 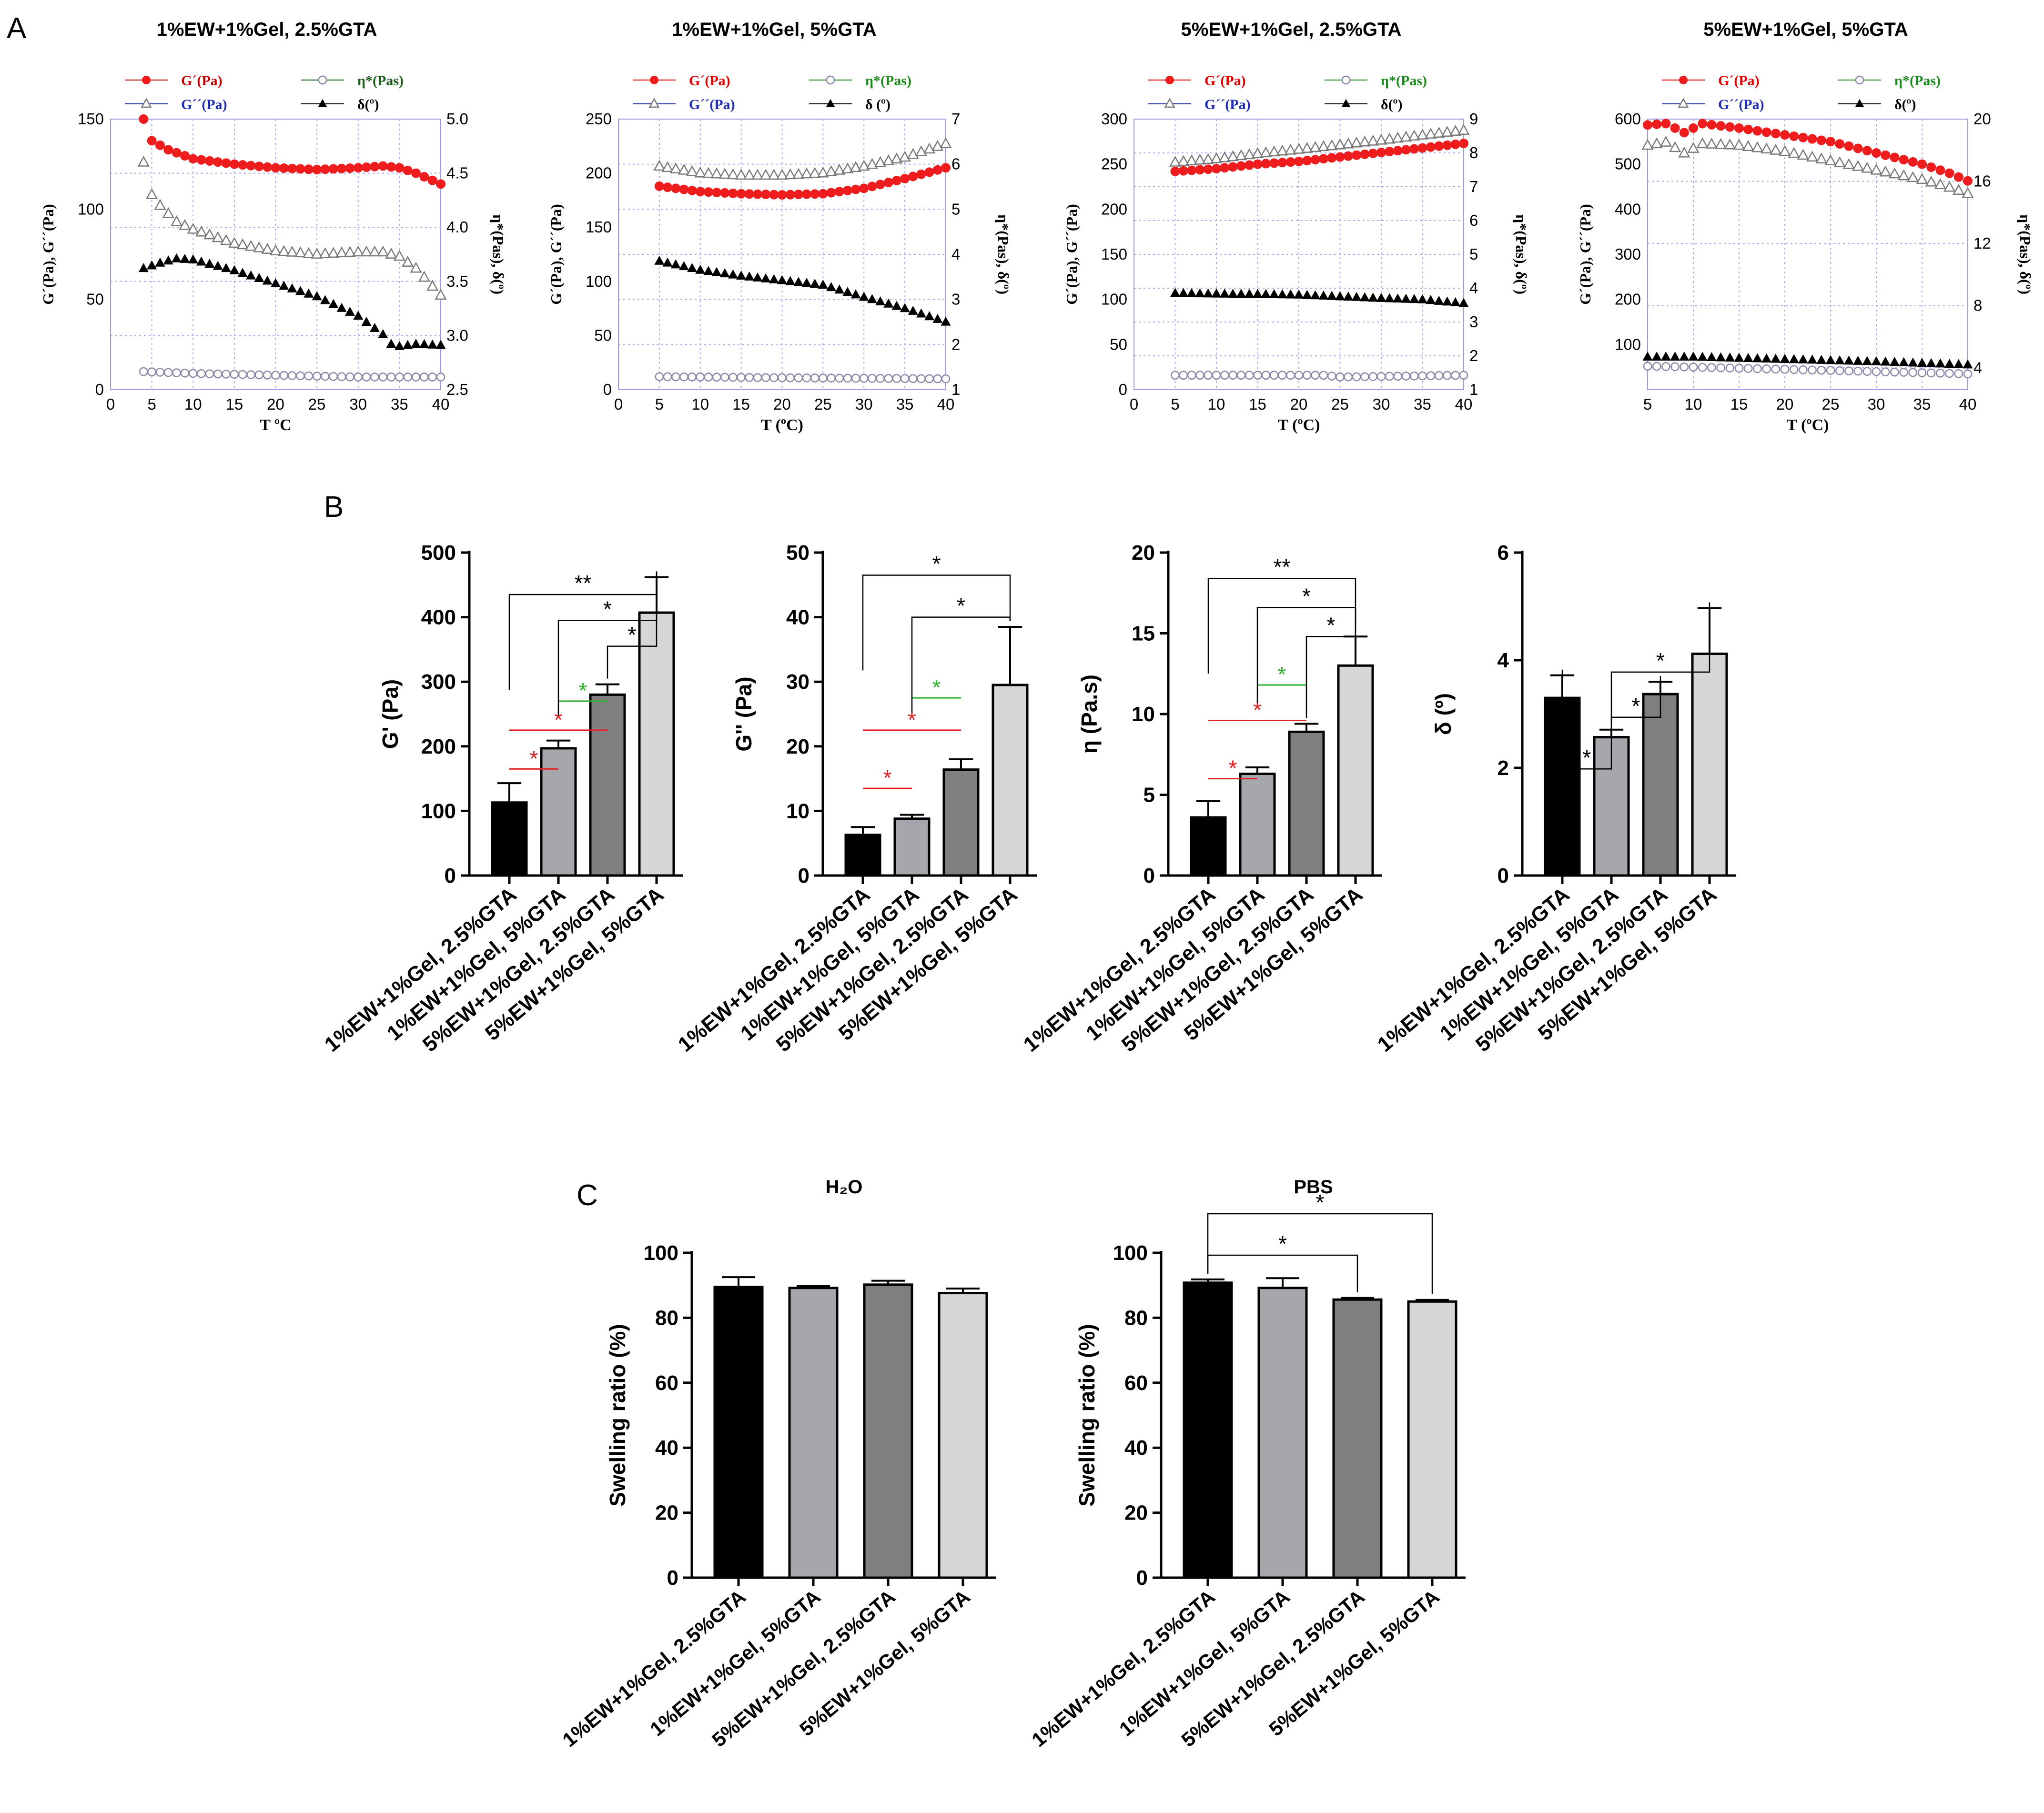 I want to click on y-tick-label: 50, so click(x=95, y=300).